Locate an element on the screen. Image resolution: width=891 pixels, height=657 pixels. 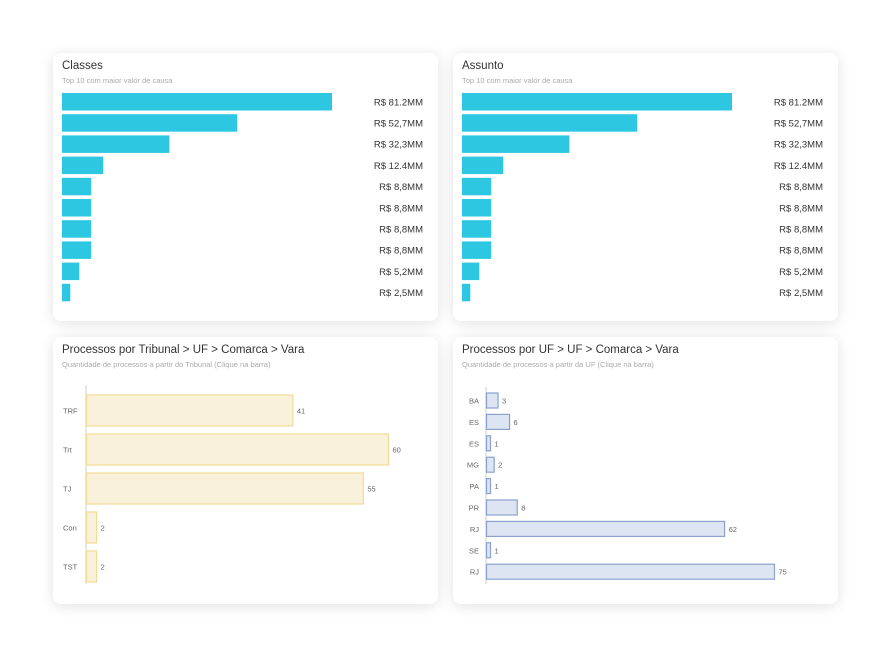
uf-category-label-5: PR is located at coordinates (474, 508).